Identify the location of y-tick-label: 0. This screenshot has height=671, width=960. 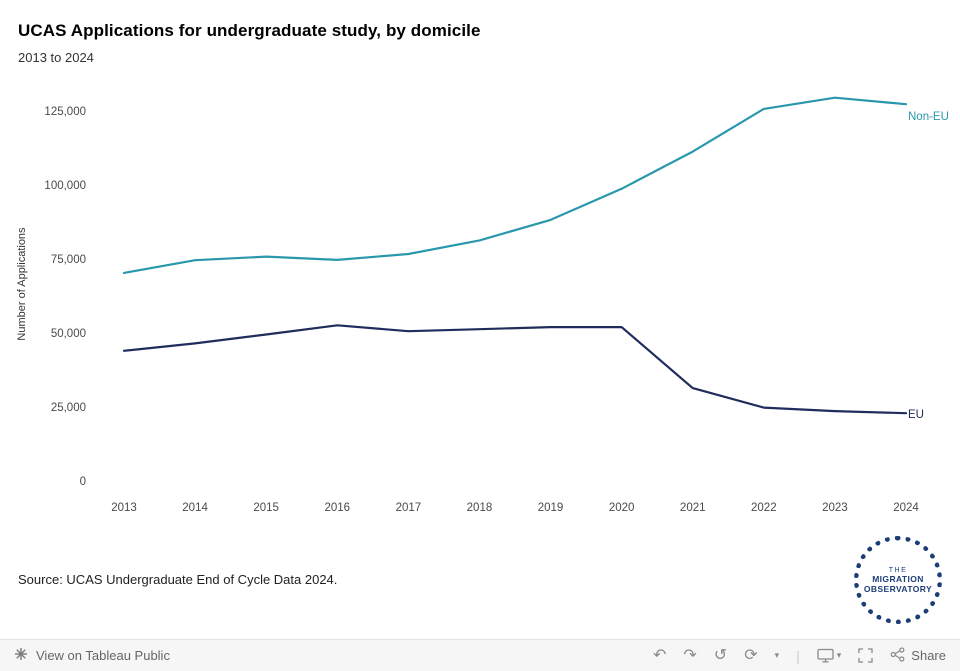
(83, 482).